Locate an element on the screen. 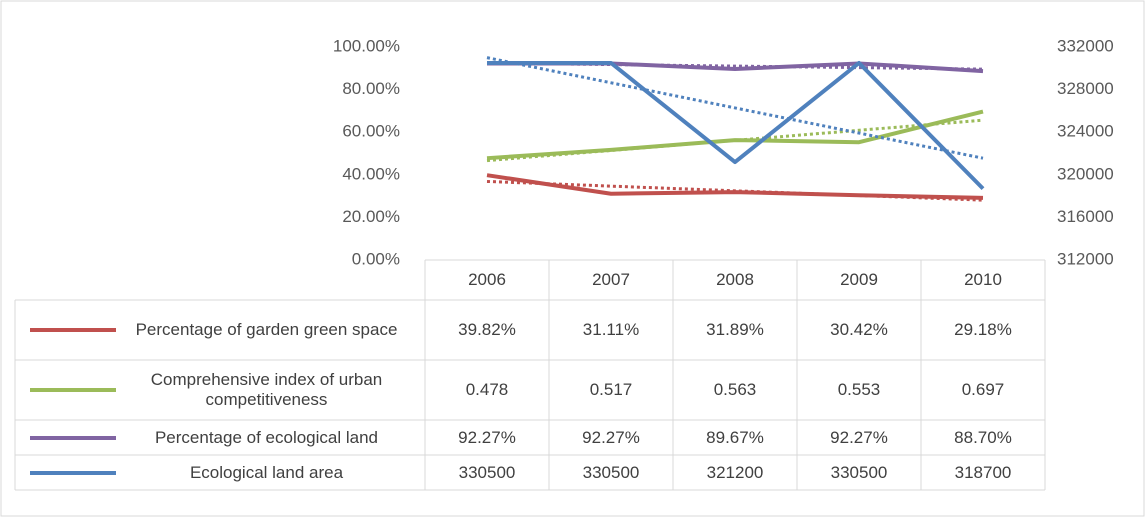 This screenshot has height=517, width=1145. y2-tick-label: 328000 is located at coordinates (1085, 88).